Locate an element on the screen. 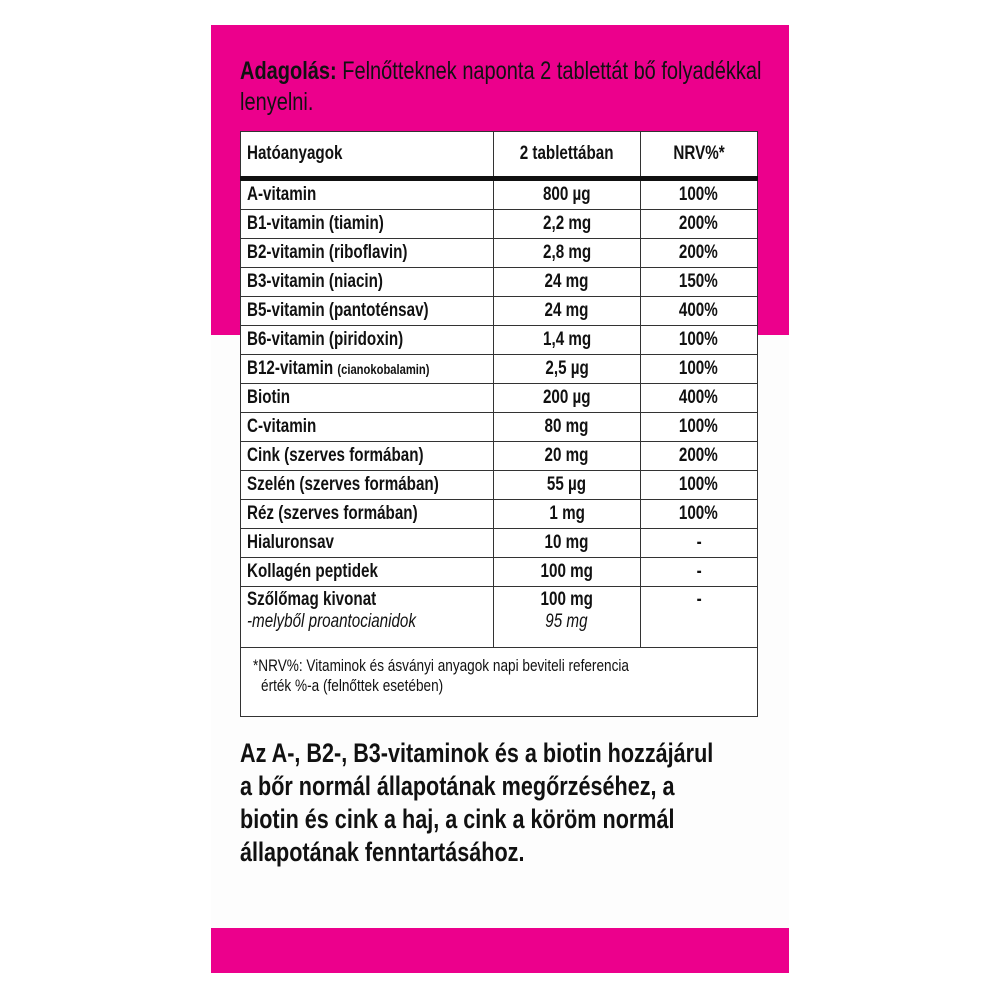 Image resolution: width=1000 pixels, height=1000 pixels. ingredient-nrv: 150% is located at coordinates (699, 281).